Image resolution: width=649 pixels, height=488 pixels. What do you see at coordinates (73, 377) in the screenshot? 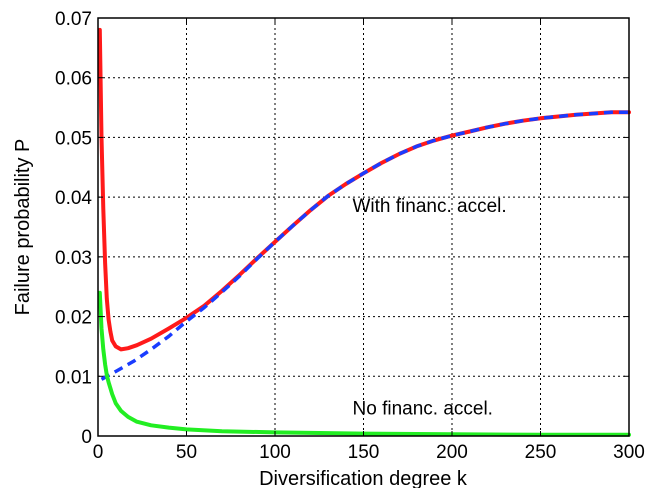
I see `y-tick-label: 0.01` at bounding box center [73, 377].